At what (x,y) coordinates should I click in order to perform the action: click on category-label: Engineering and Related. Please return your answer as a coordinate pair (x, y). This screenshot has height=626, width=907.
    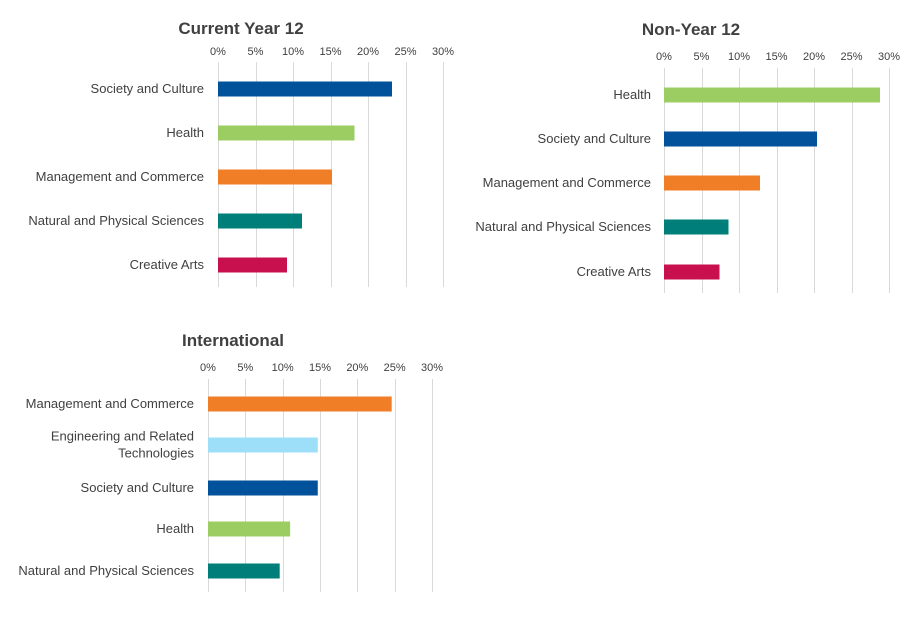
    Looking at the image, I should click on (122, 436).